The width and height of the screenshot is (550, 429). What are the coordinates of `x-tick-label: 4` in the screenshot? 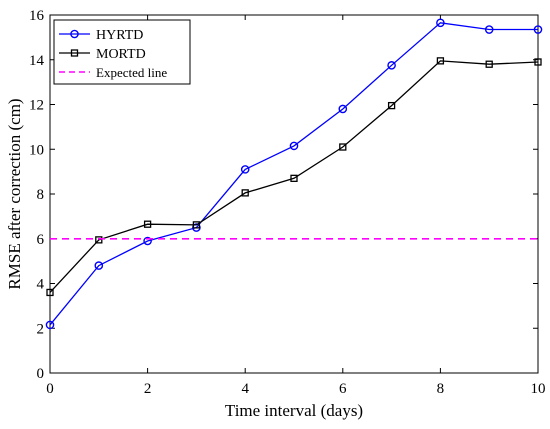 It's located at (245, 389).